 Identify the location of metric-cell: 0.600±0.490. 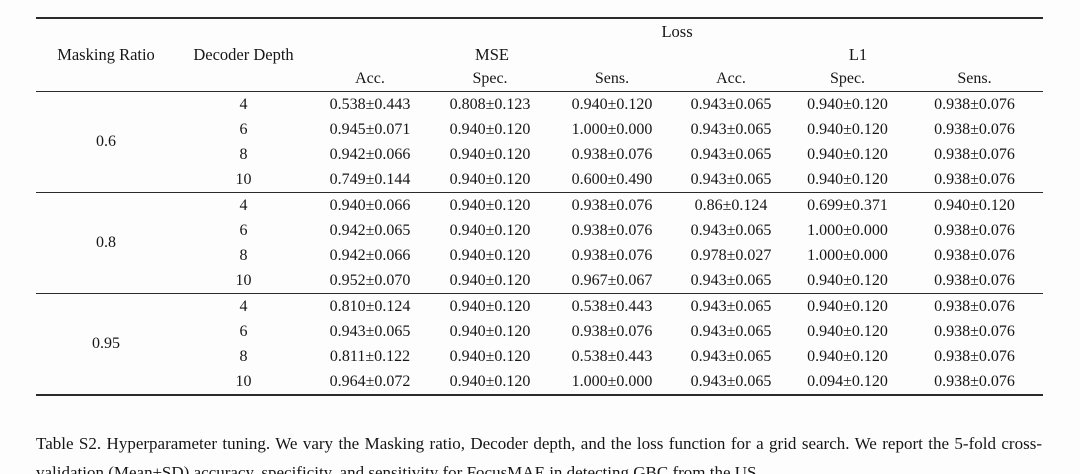
(612, 179).